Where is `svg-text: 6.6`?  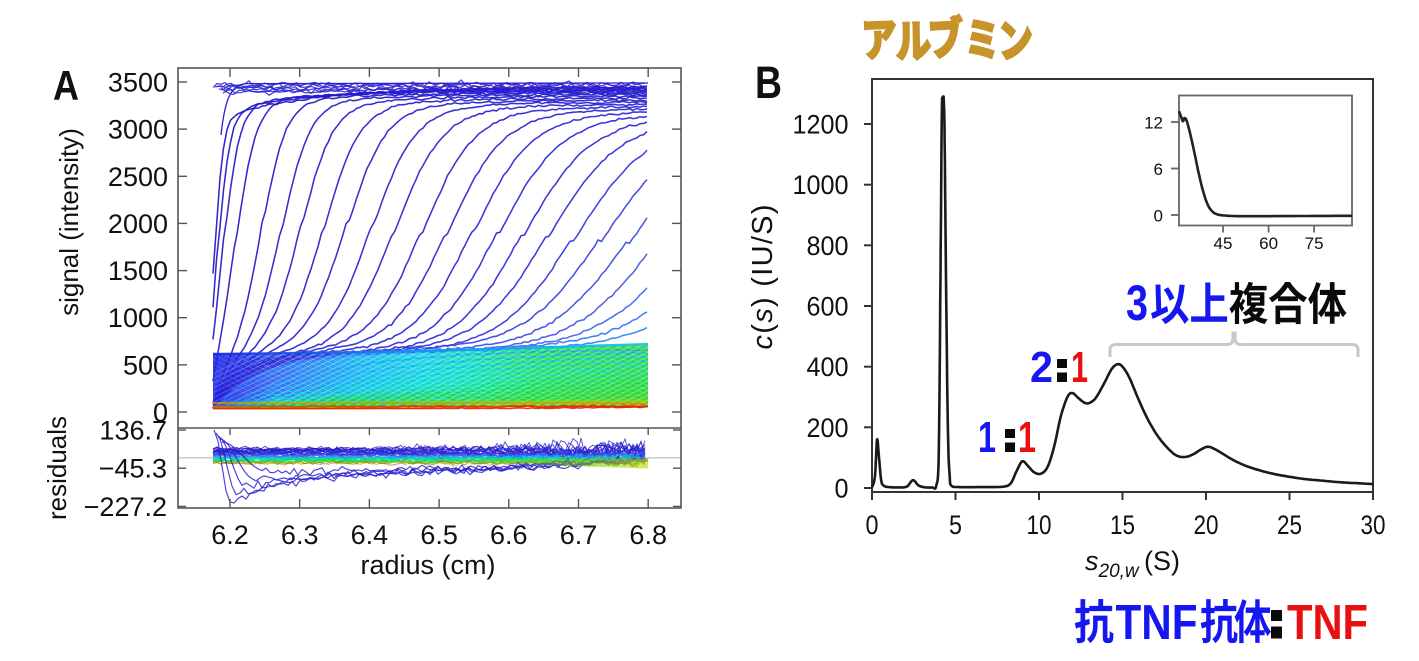
svg-text: 6.6 is located at coordinates (509, 535).